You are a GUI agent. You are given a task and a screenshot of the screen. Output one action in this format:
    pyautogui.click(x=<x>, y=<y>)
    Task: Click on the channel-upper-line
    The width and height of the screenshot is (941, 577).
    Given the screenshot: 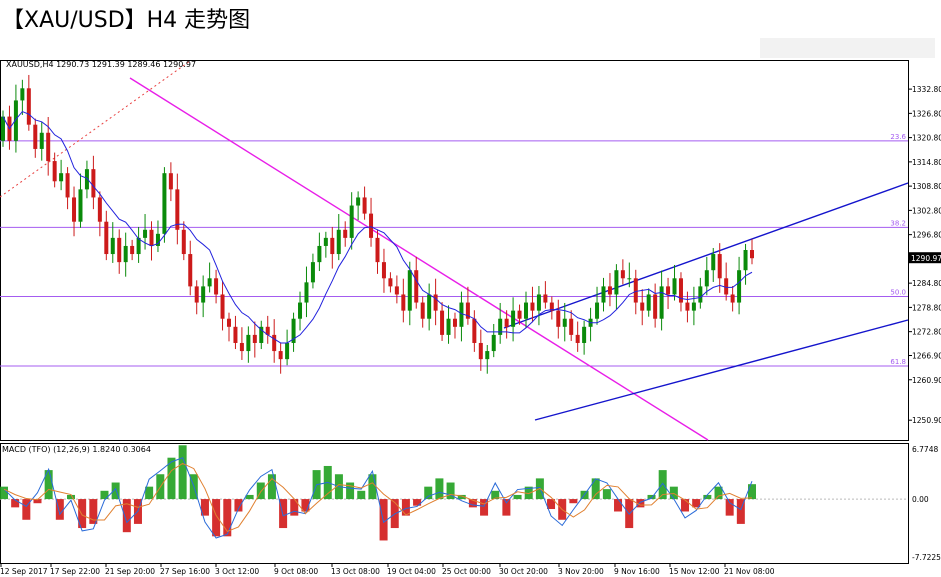 What is the action you would take?
    pyautogui.click(x=706, y=255)
    